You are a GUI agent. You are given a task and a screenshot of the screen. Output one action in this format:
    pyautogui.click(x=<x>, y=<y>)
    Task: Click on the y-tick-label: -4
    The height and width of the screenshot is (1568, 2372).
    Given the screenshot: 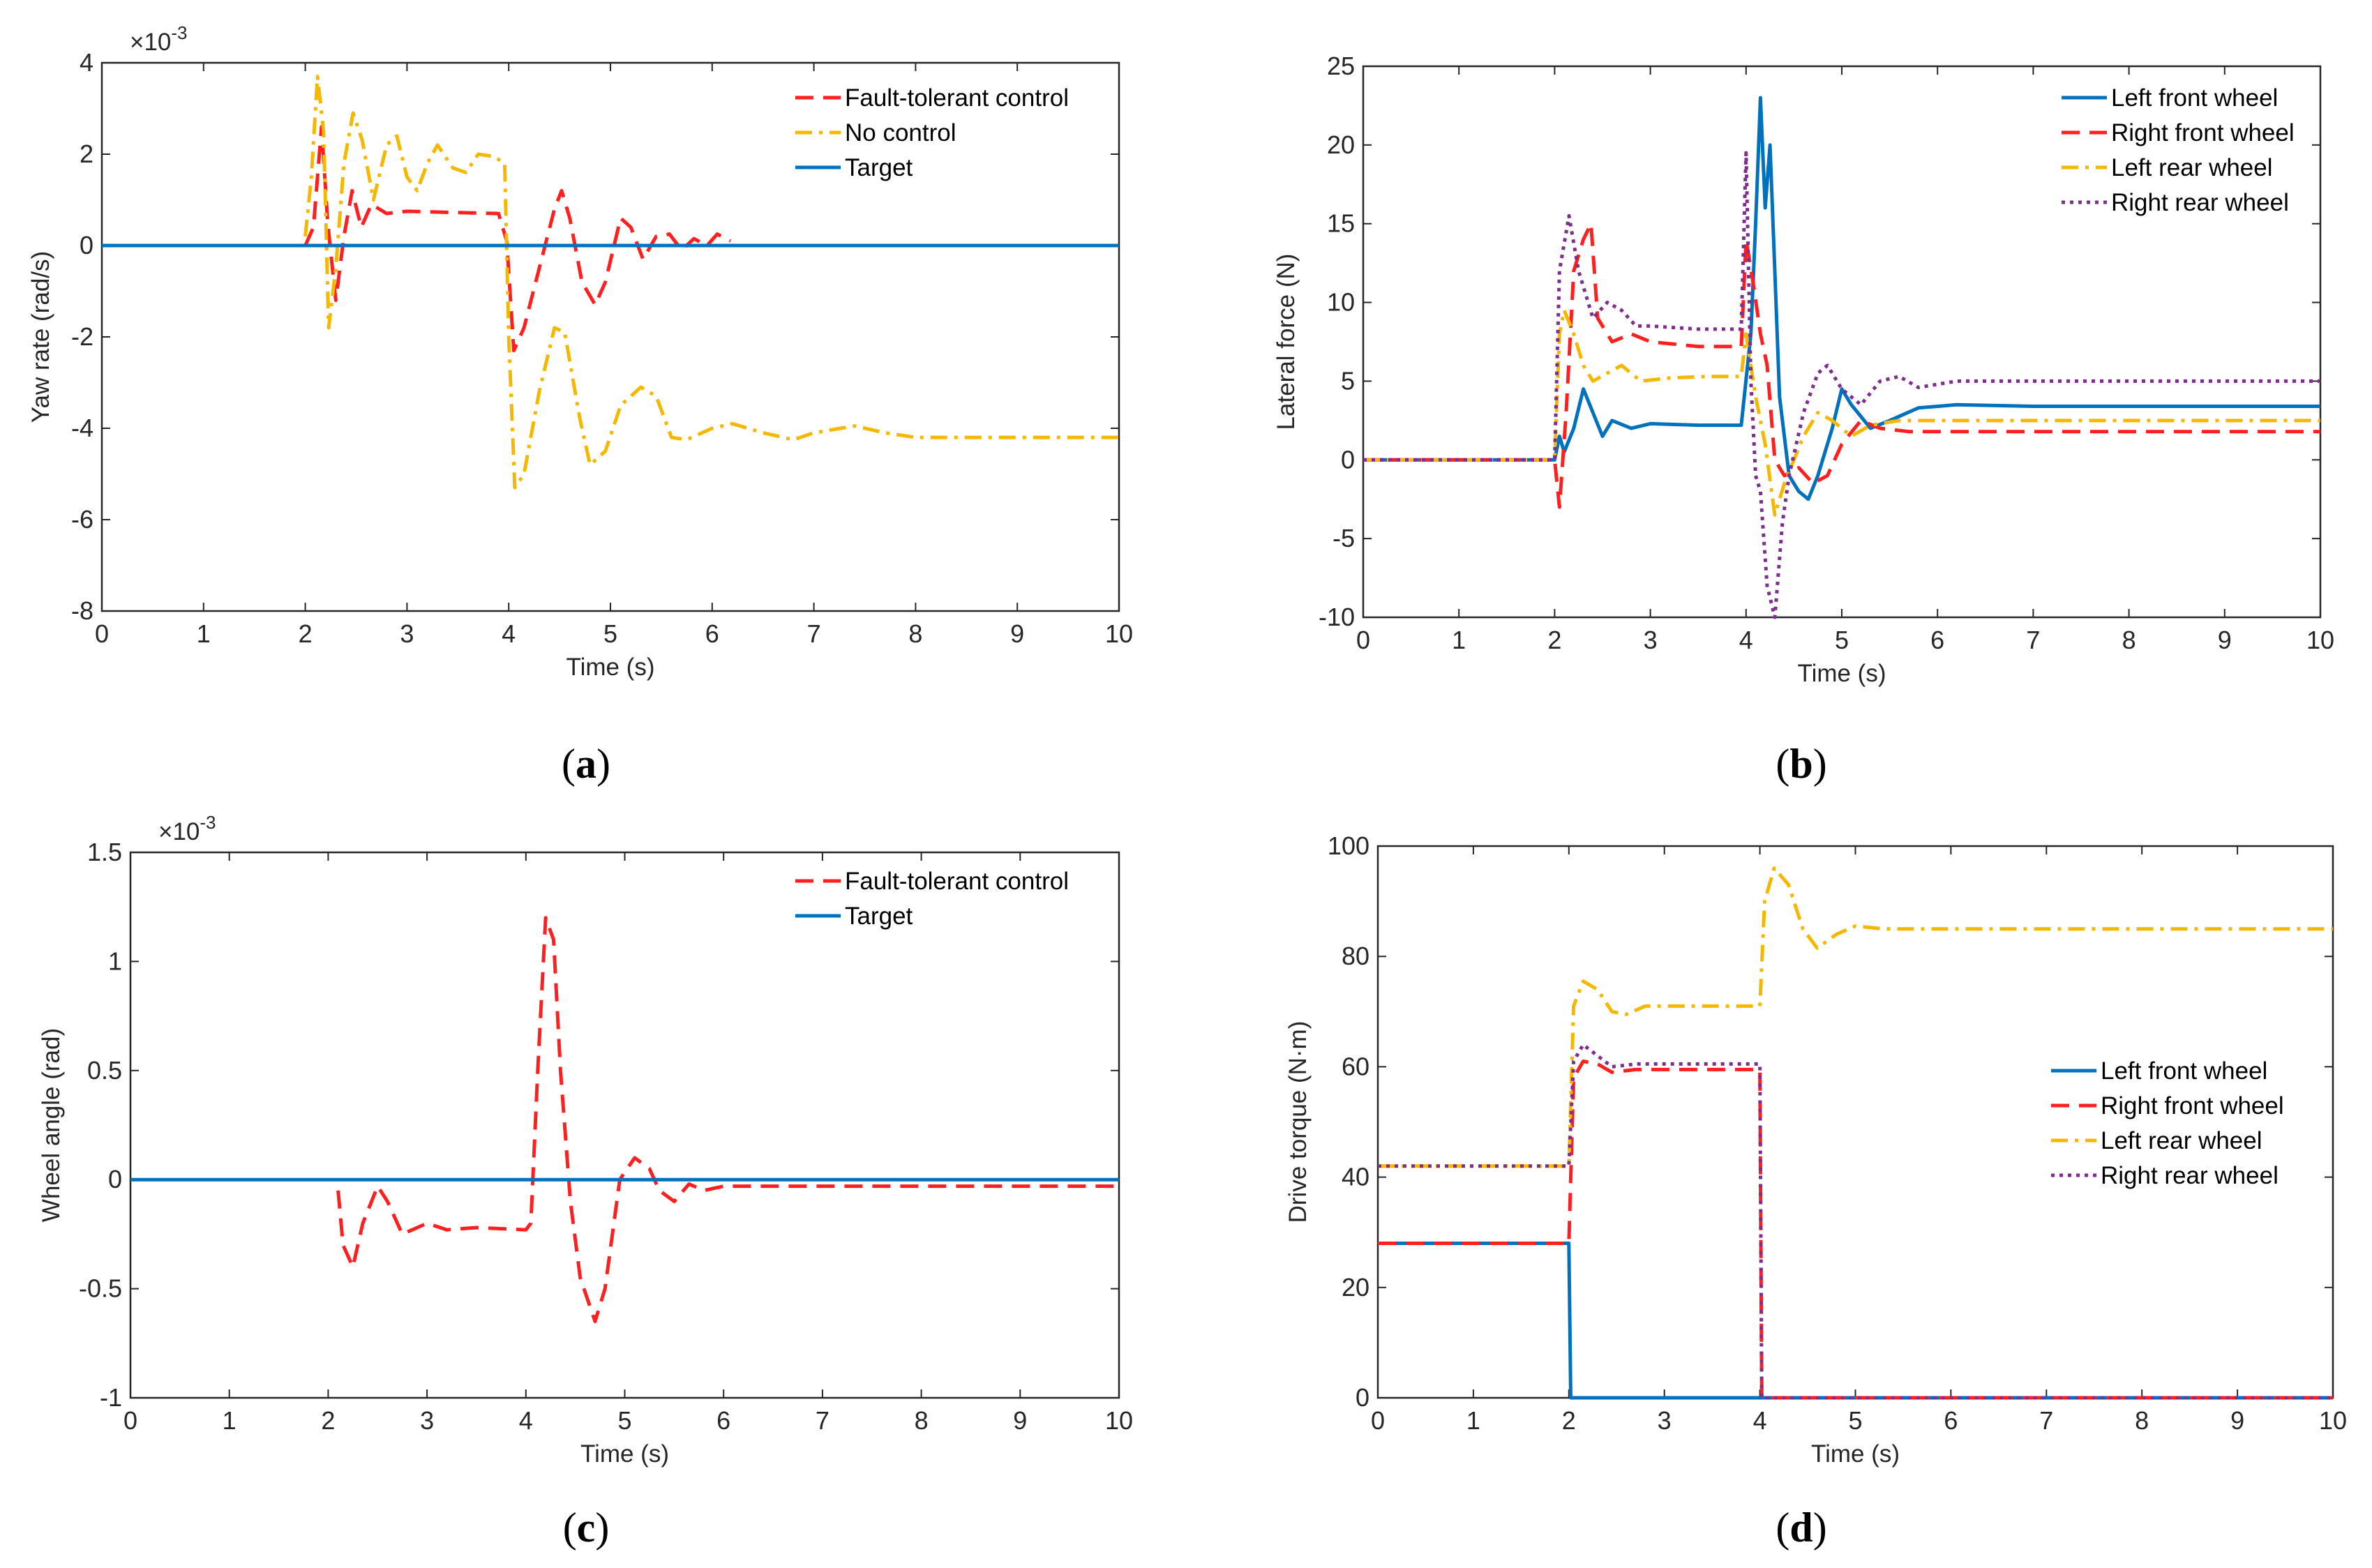 What is the action you would take?
    pyautogui.click(x=82, y=428)
    